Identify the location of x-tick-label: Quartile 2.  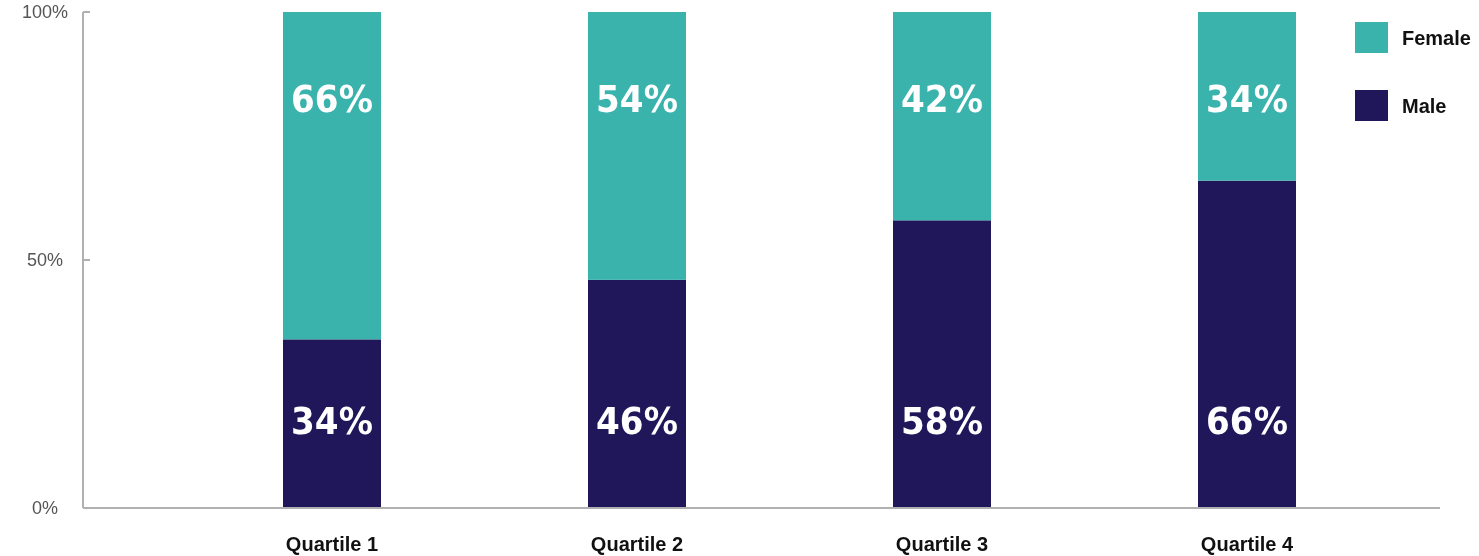
(637, 544).